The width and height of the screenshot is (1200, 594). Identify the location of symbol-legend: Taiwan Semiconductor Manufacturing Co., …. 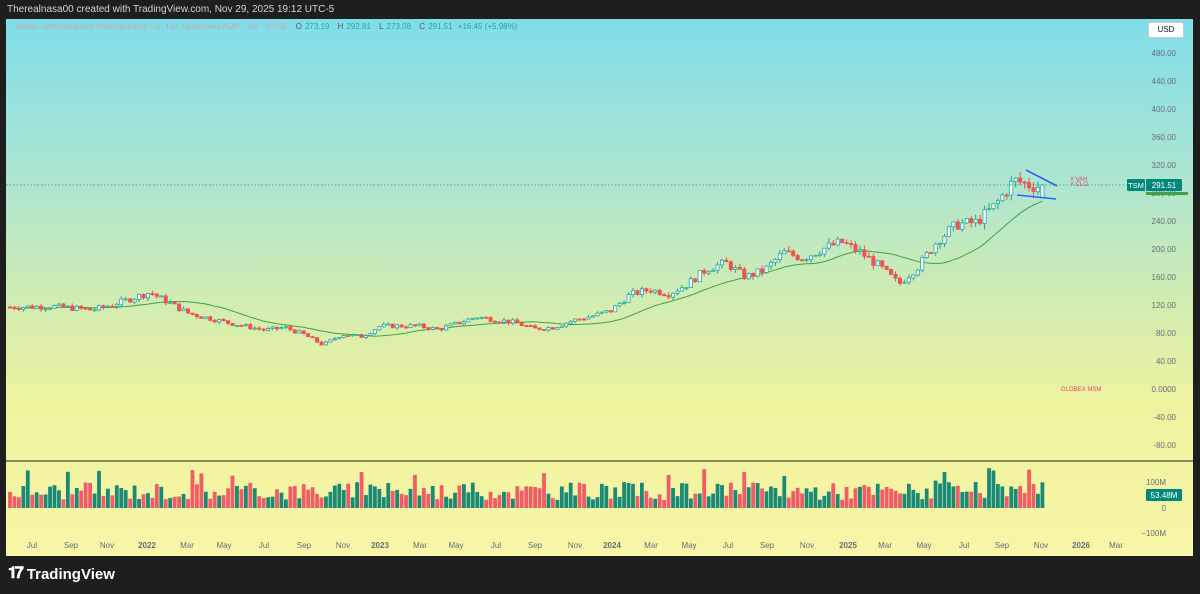
(265, 26).